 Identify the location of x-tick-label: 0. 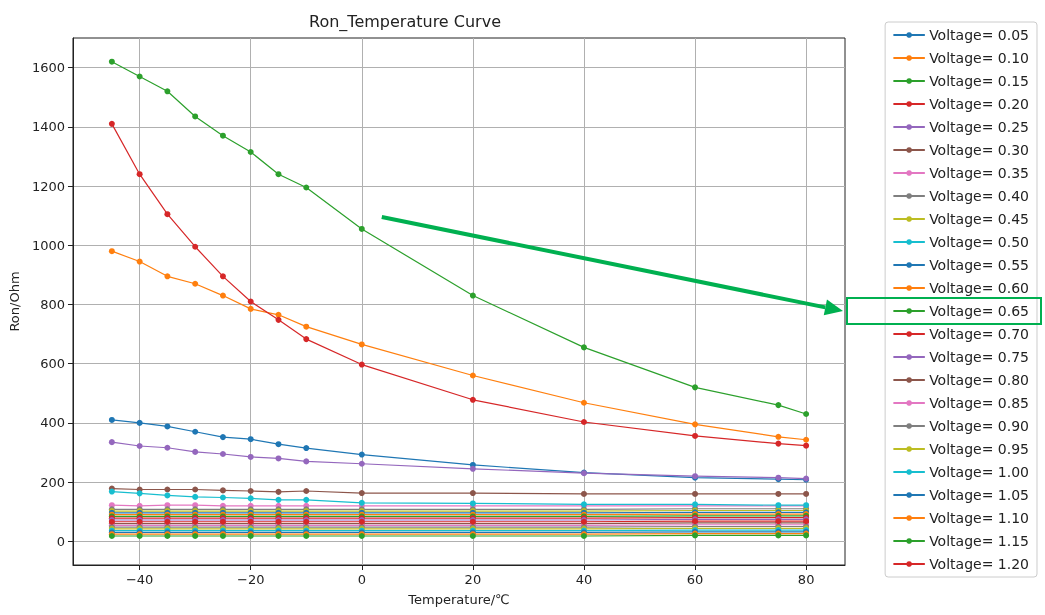
(361, 579).